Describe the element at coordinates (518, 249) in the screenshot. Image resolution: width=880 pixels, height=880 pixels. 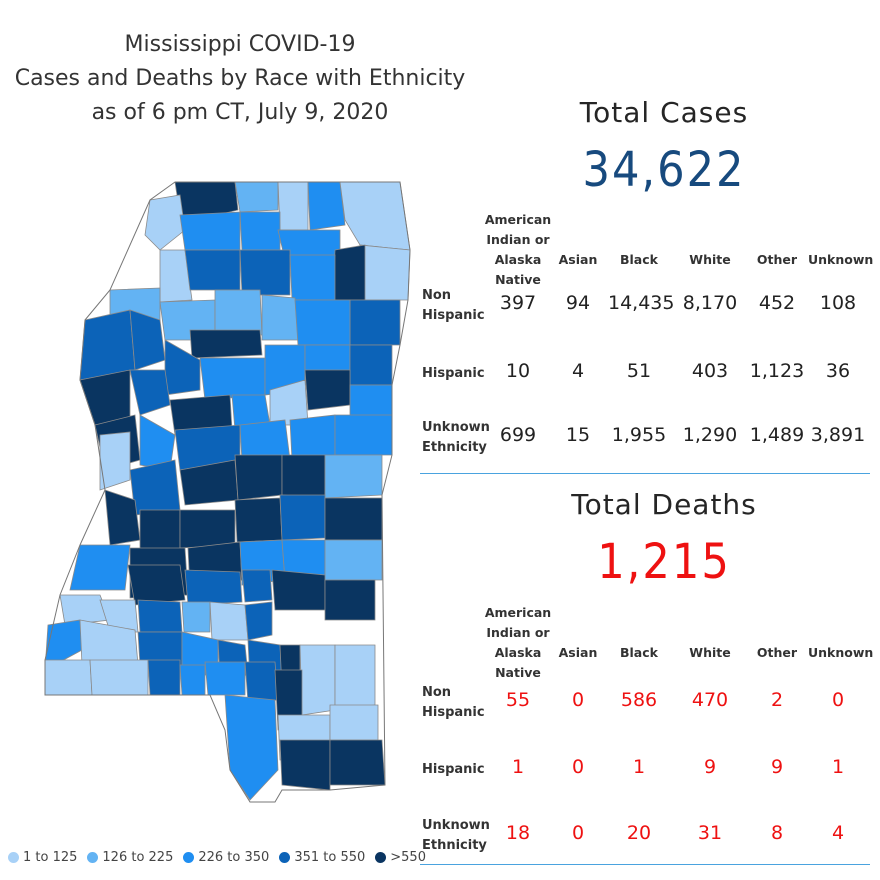
I see `cases-column-header: American Indian or Alaska Native` at that location.